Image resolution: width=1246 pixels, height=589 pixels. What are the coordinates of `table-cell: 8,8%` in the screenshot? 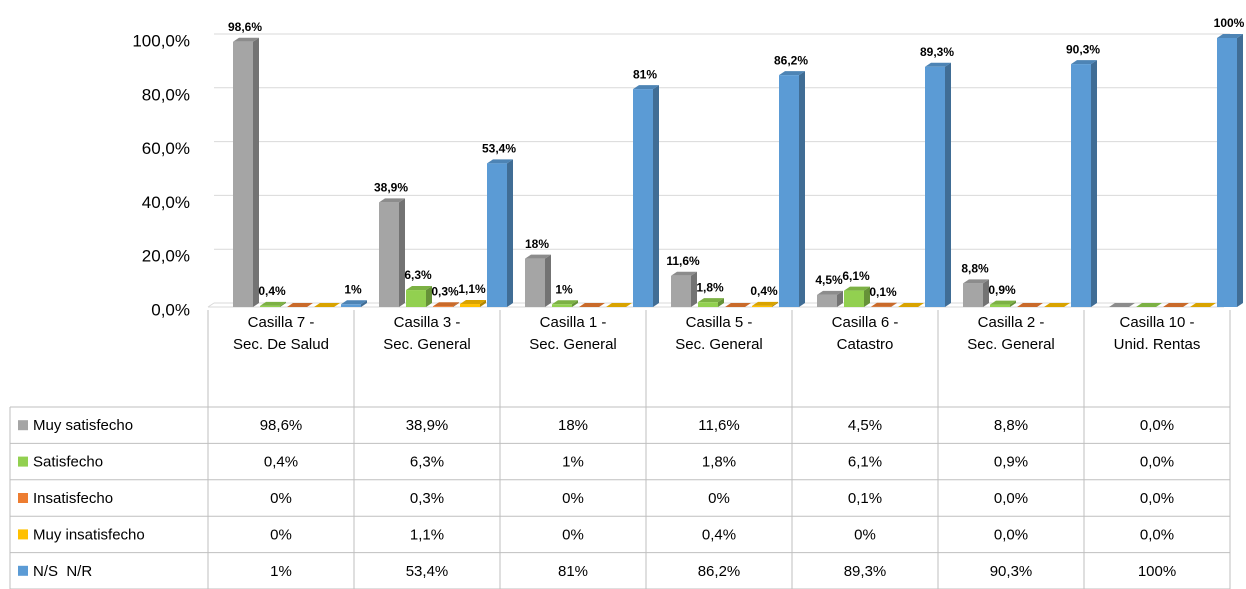 It's located at (1011, 425).